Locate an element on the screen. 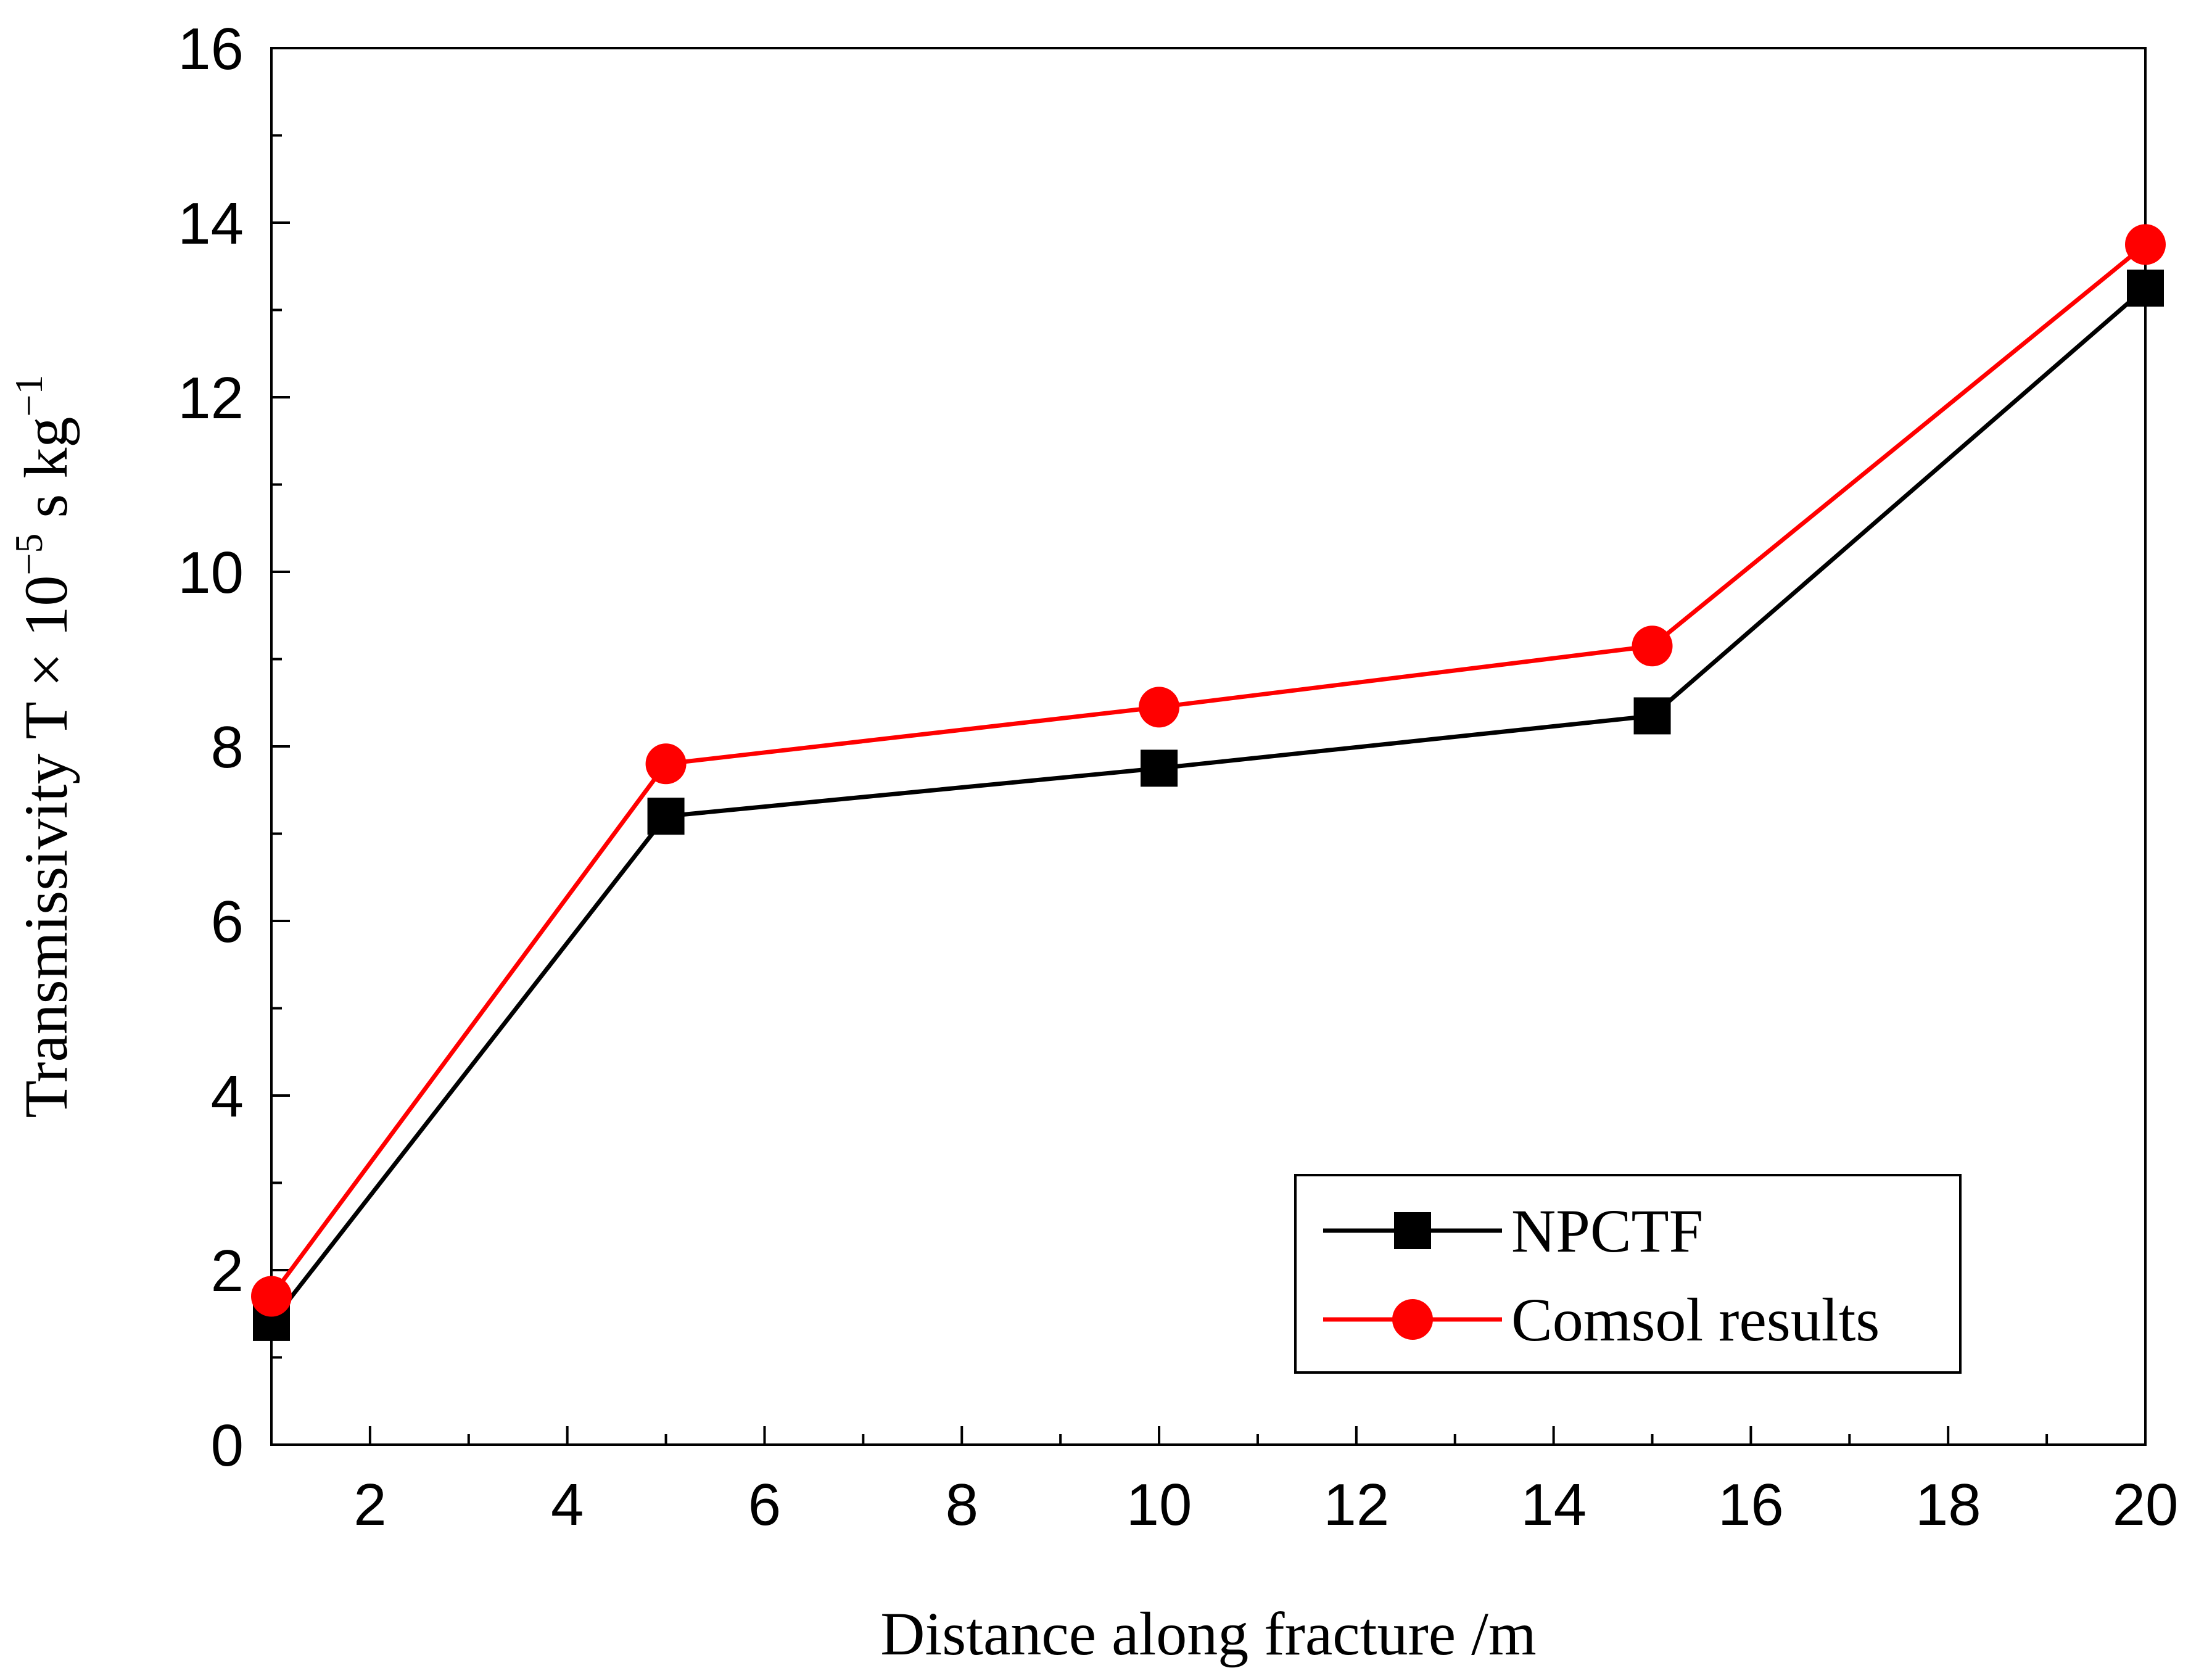 This screenshot has height=1676, width=2212. x-tick-label: 16 is located at coordinates (1751, 1505).